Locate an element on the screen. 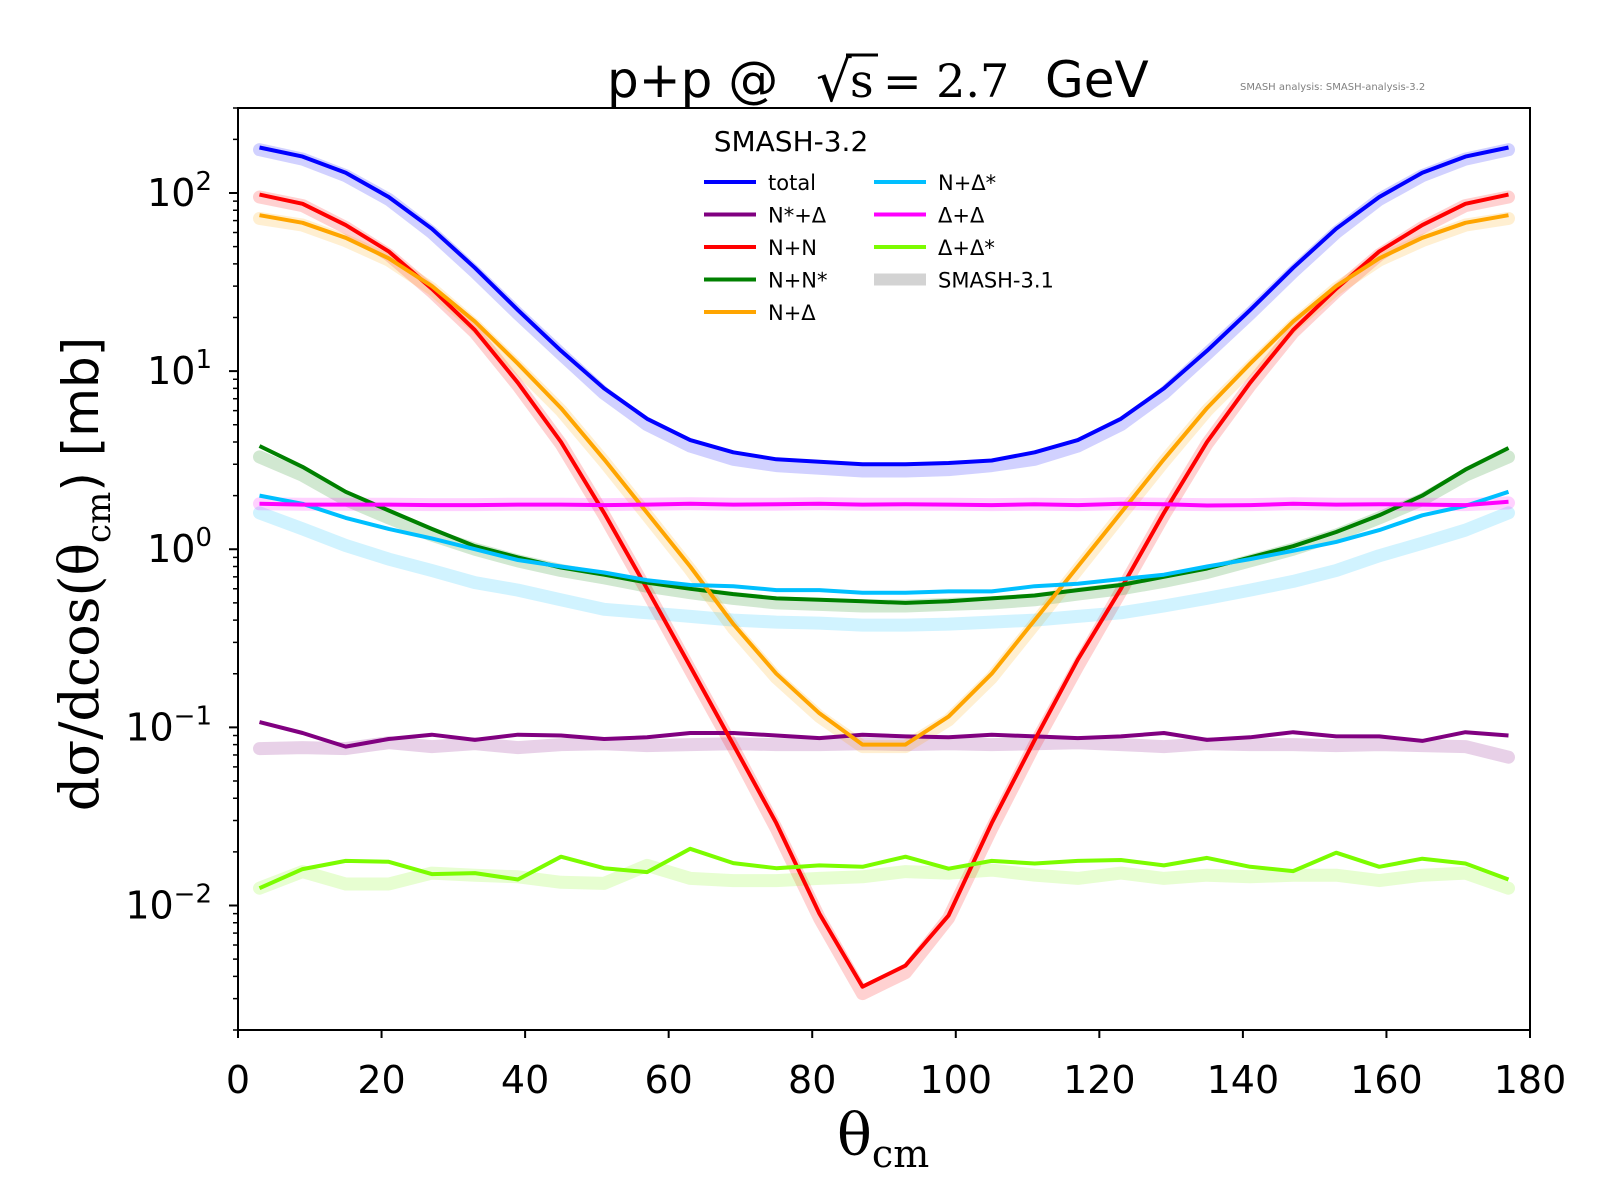  legend-label-n-plus-delta: N+Δ is located at coordinates (792, 313).